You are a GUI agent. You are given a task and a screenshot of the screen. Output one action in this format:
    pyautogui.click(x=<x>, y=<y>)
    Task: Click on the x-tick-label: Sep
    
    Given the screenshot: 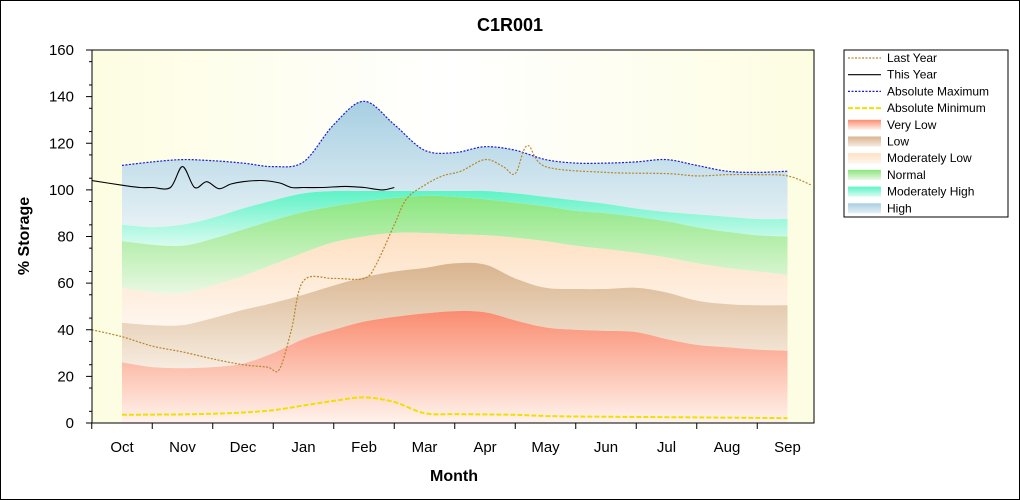 What is the action you would take?
    pyautogui.click(x=787, y=447)
    